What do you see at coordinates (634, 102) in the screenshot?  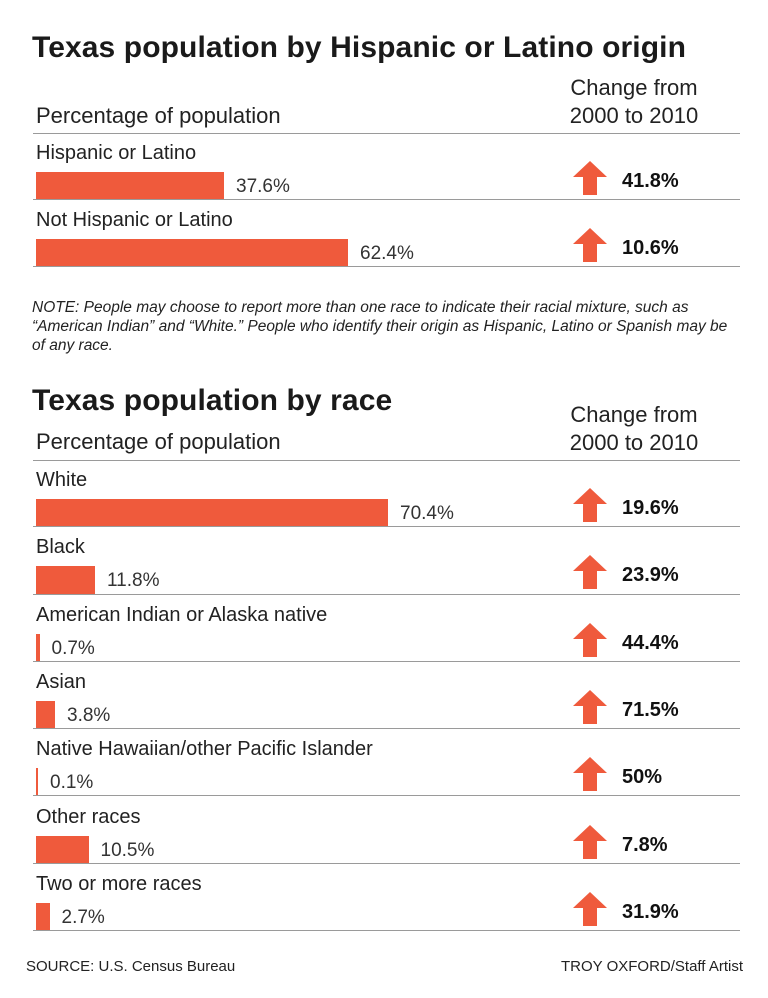 I see `chart-1-change-header: Change from 2000 to 2010` at bounding box center [634, 102].